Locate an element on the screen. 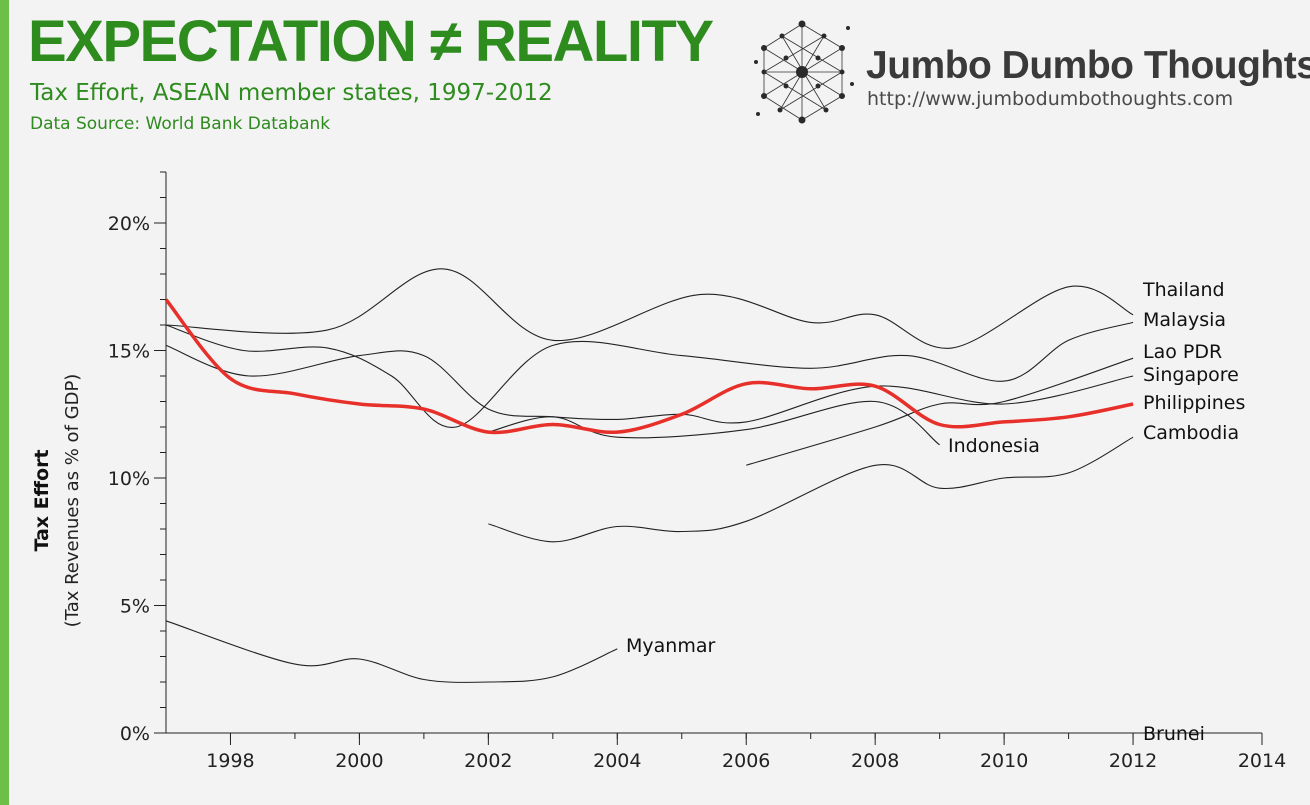 The height and width of the screenshot is (805, 1310). series-label-brunei: Brunei is located at coordinates (1174, 734).